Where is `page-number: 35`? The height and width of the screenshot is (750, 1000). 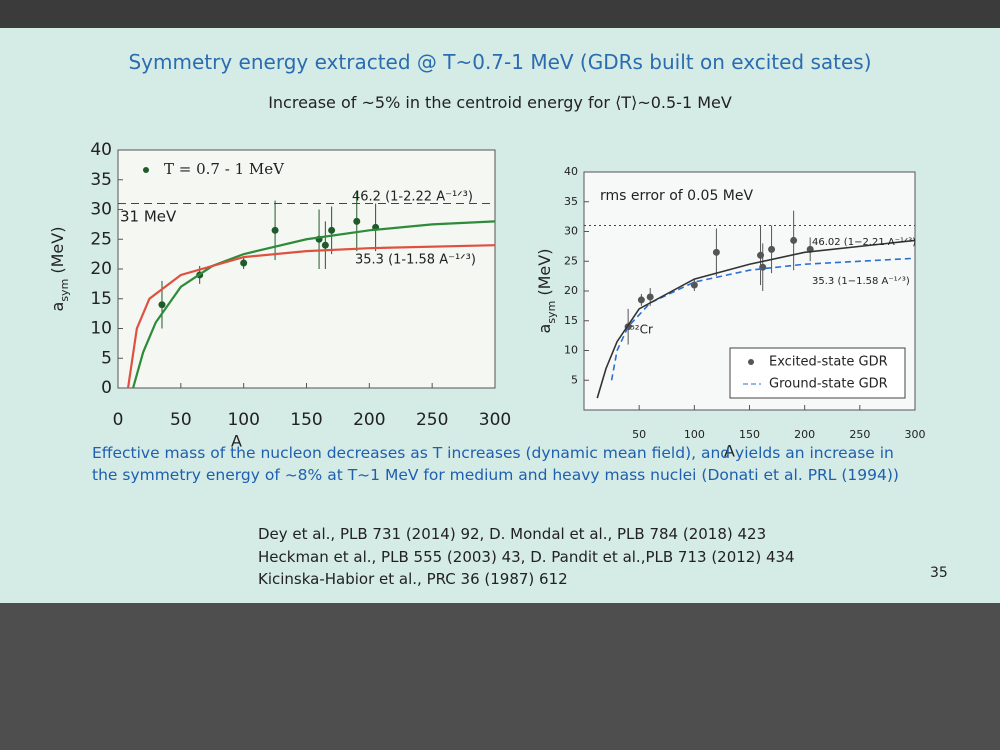
page-number: 35 is located at coordinates (939, 573).